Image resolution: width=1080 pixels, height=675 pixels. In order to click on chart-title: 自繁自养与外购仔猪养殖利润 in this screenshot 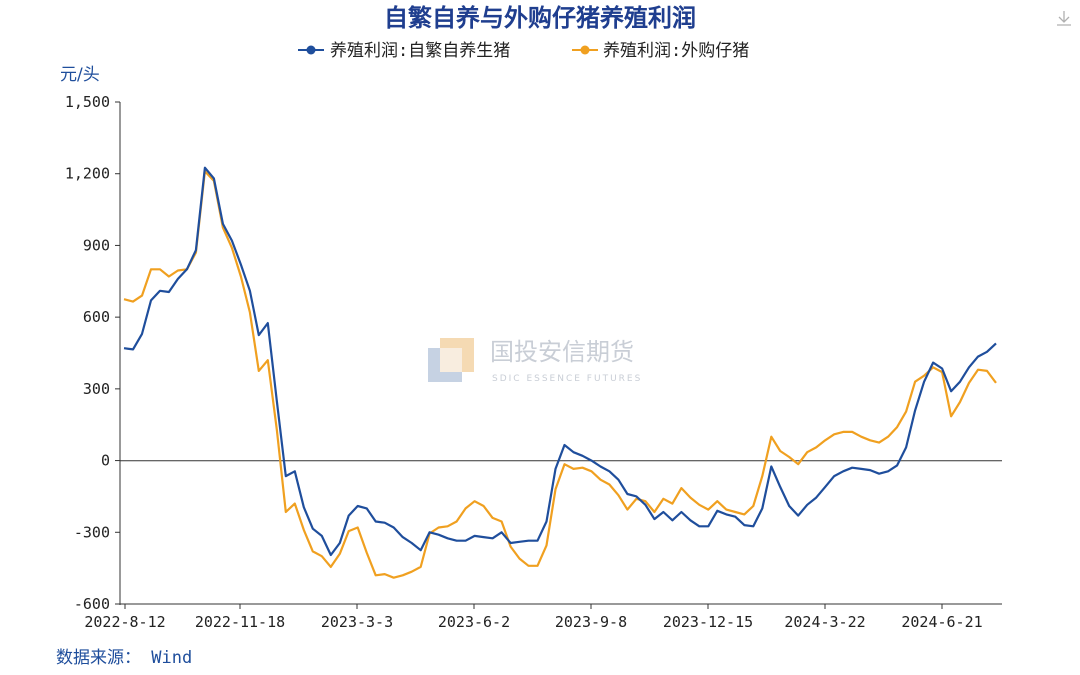, I will do `click(540, 18)`.